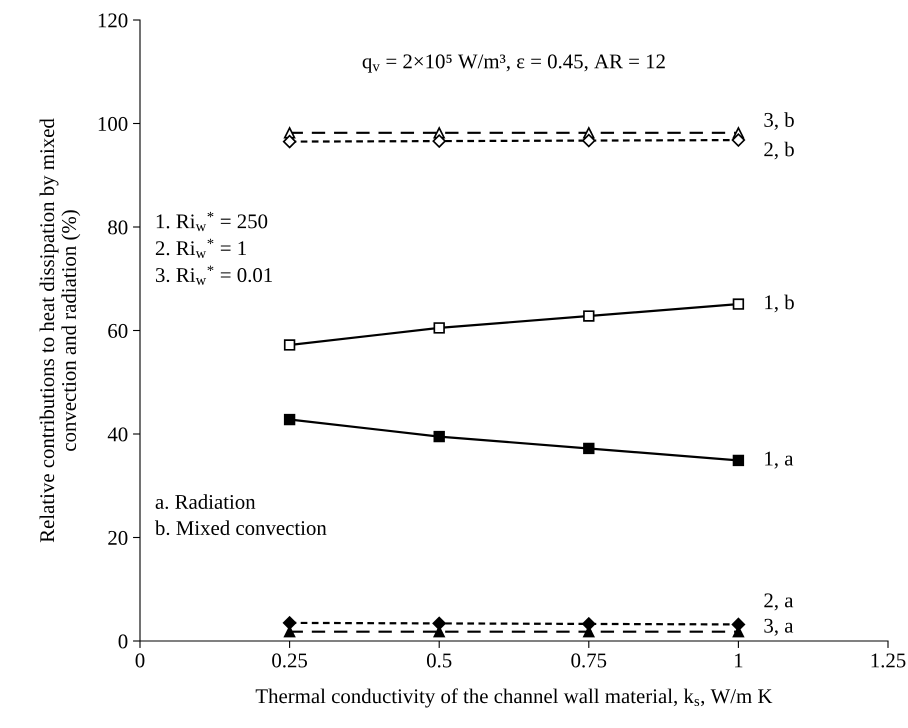  What do you see at coordinates (60, 330) in the screenshot?
I see `y-axis-title: Relative contributions to heat dissipation by mixed convection and radiation (%)` at bounding box center [60, 330].